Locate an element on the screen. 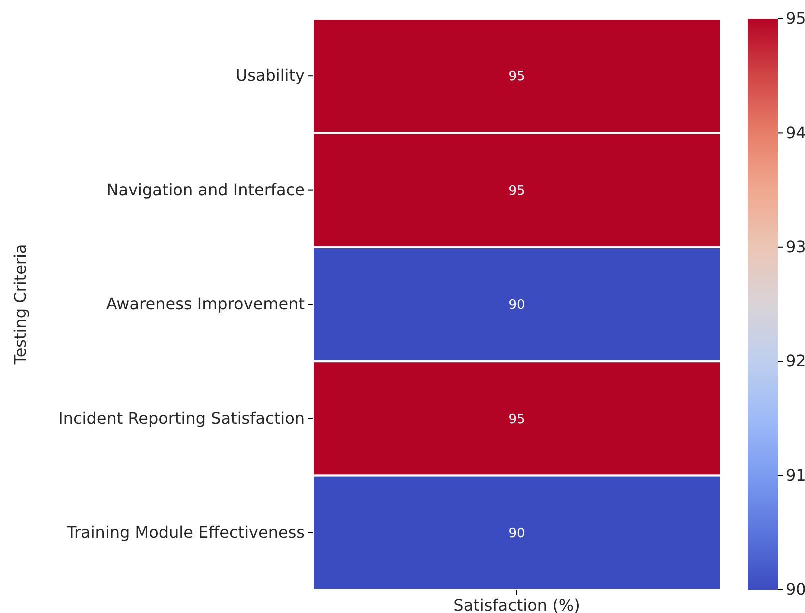 This screenshot has width=805, height=613. y-tick-label: Navigation and Interface is located at coordinates (205, 190).